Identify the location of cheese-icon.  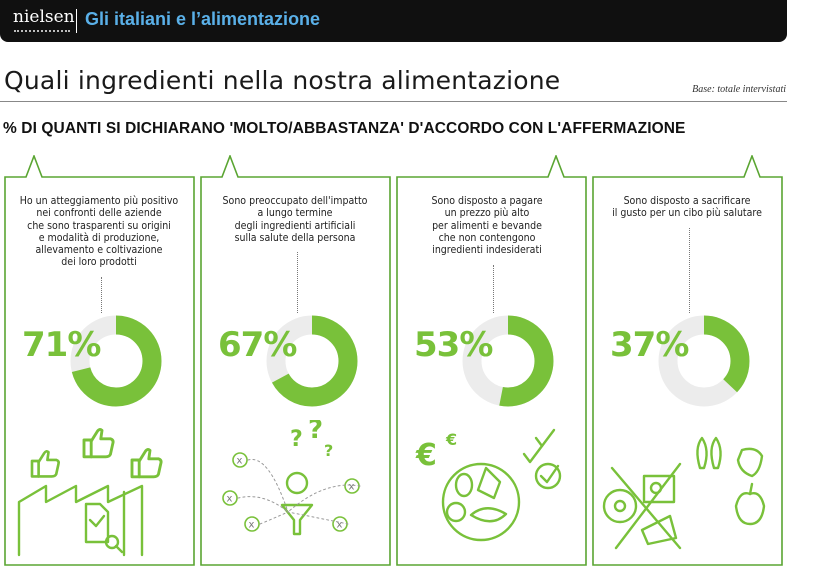
(659, 530).